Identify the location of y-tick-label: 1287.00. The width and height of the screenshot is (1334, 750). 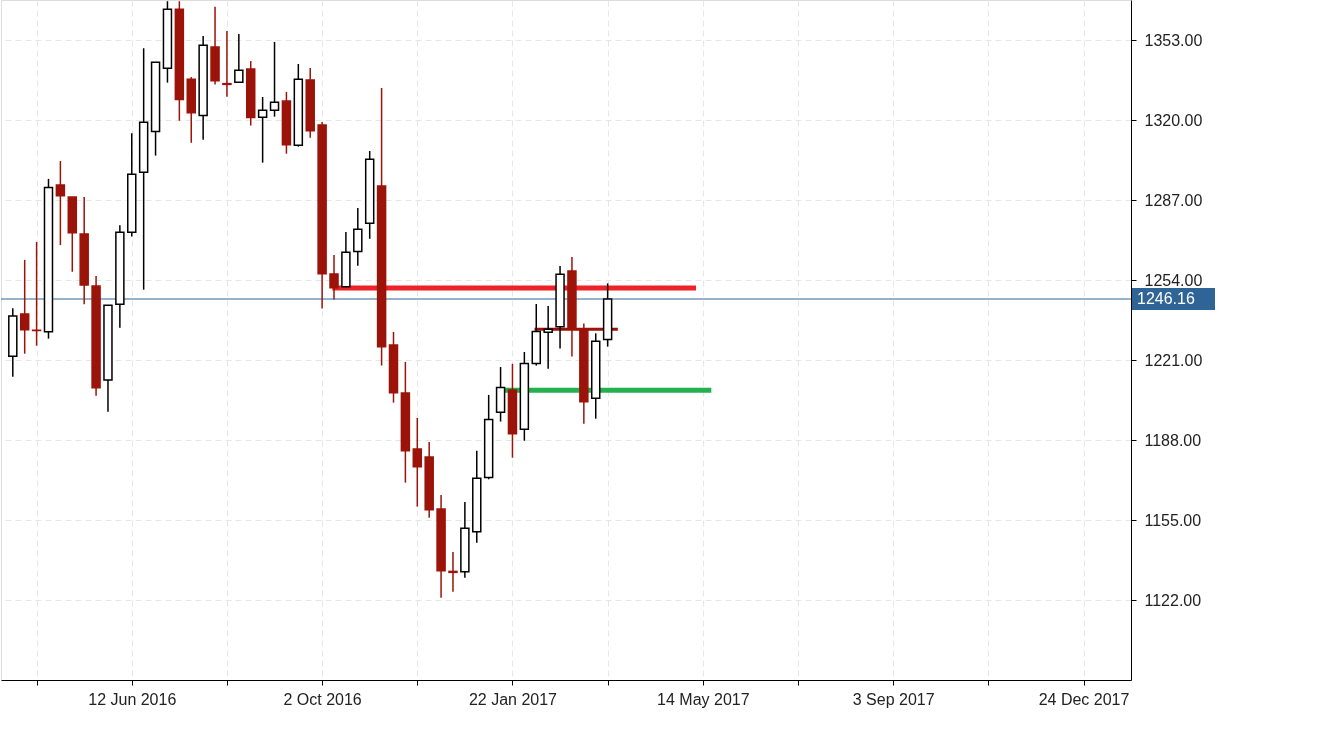
(1173, 200).